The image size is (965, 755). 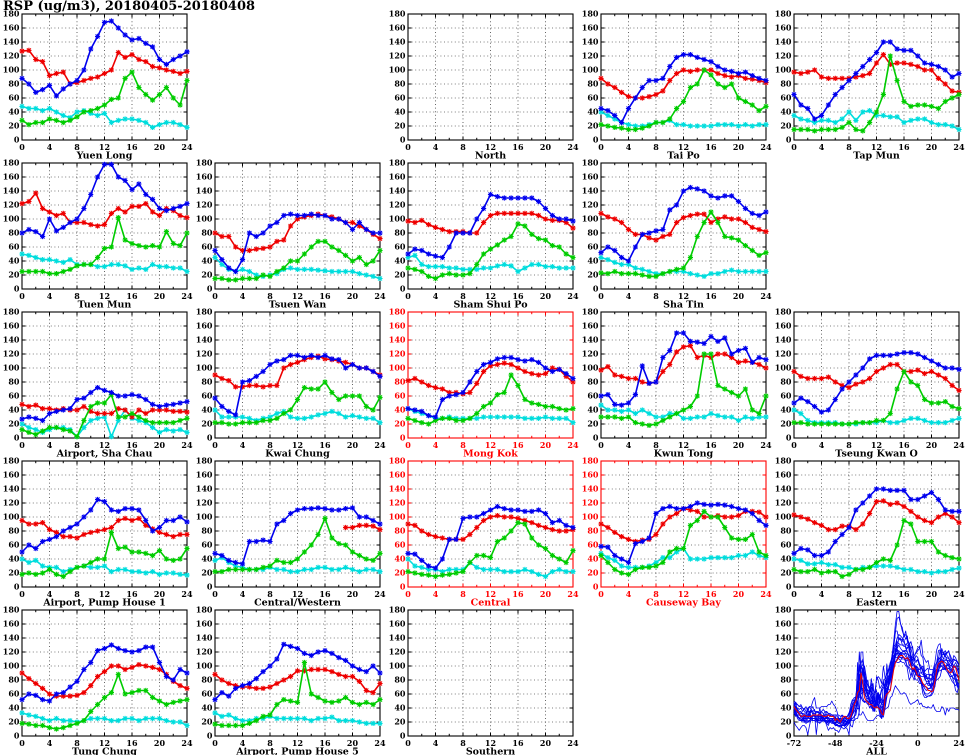 I want to click on svg-text: 12, so click(x=876, y=445).